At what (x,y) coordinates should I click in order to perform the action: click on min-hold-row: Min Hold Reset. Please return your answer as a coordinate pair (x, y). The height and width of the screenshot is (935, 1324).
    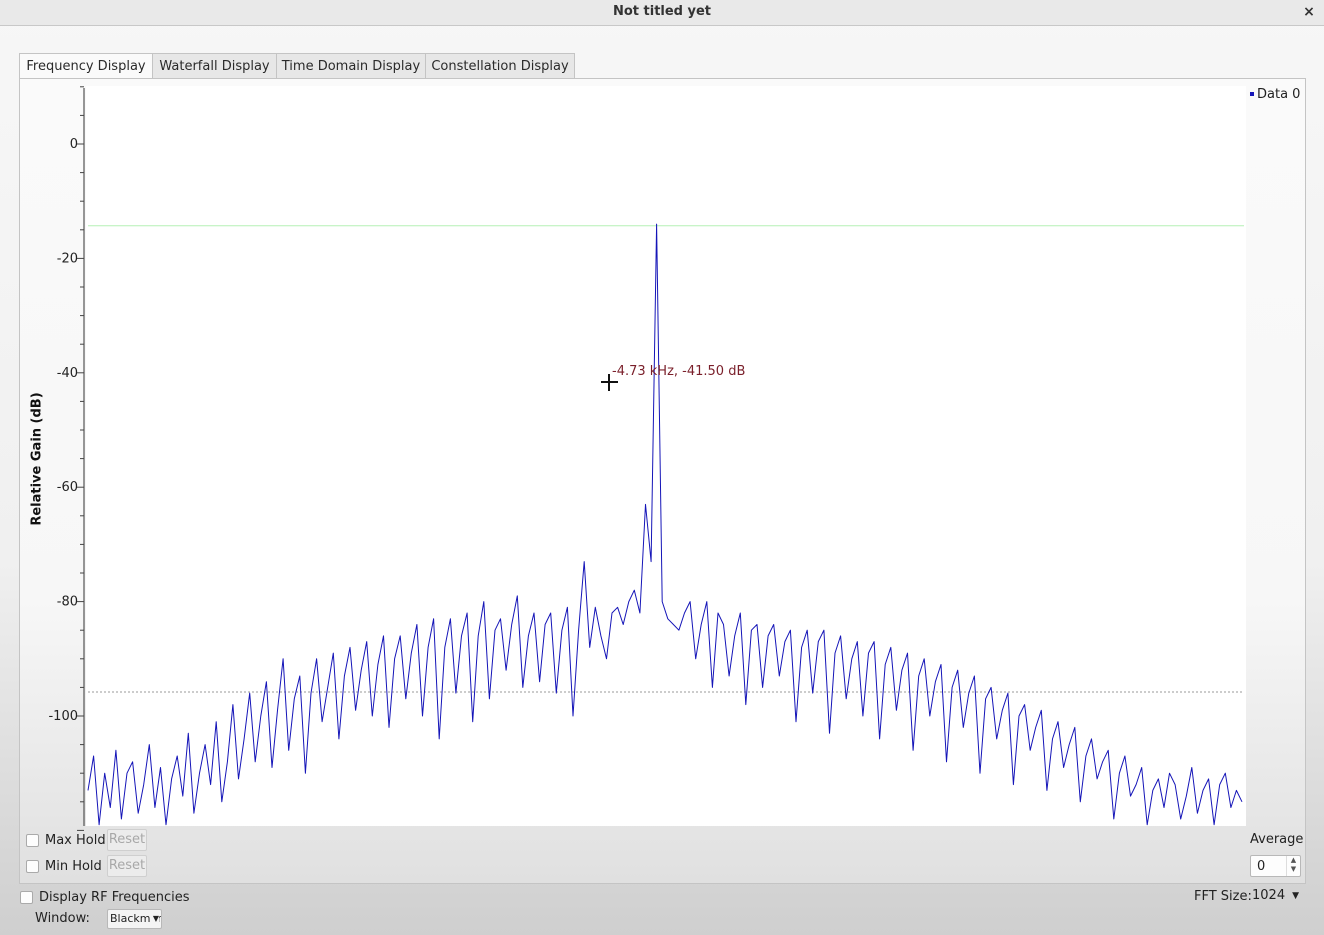
    Looking at the image, I should click on (86, 866).